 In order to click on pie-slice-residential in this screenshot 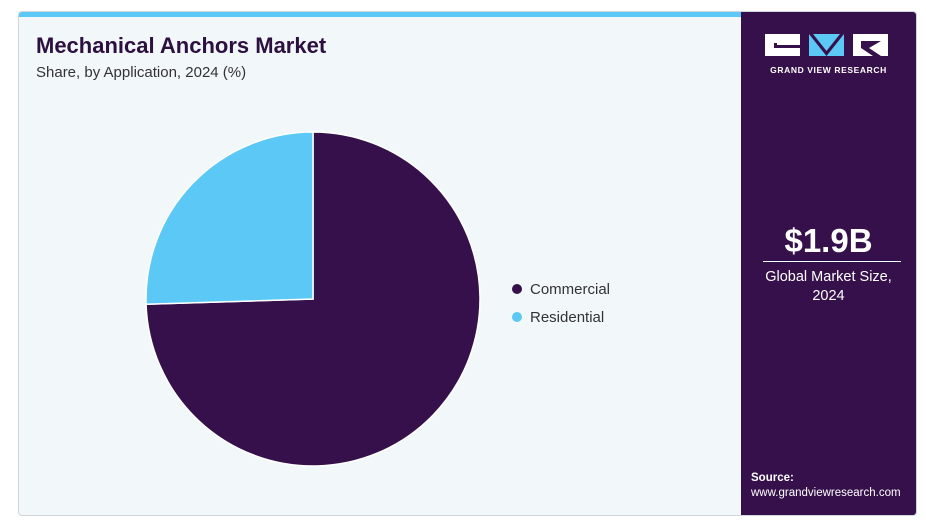, I will do `click(229, 218)`.